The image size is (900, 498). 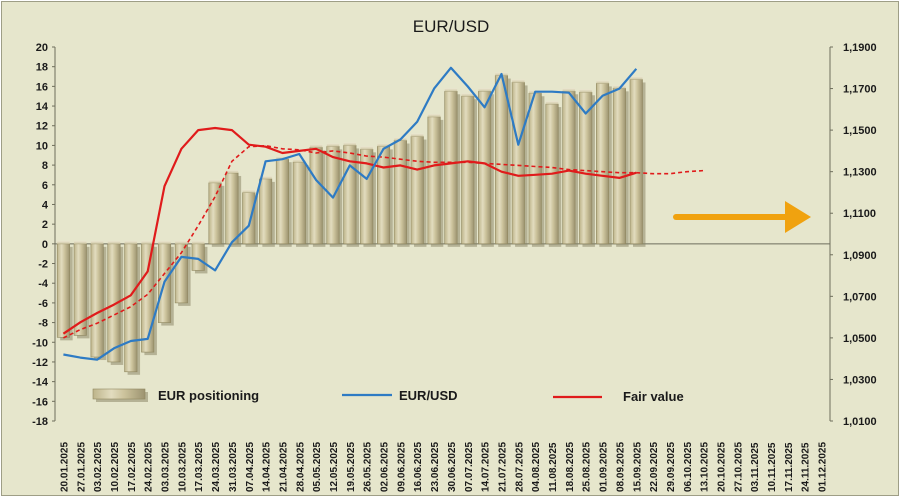 I want to click on x-tick-label: 10.02.2025, so click(x=115, y=467).